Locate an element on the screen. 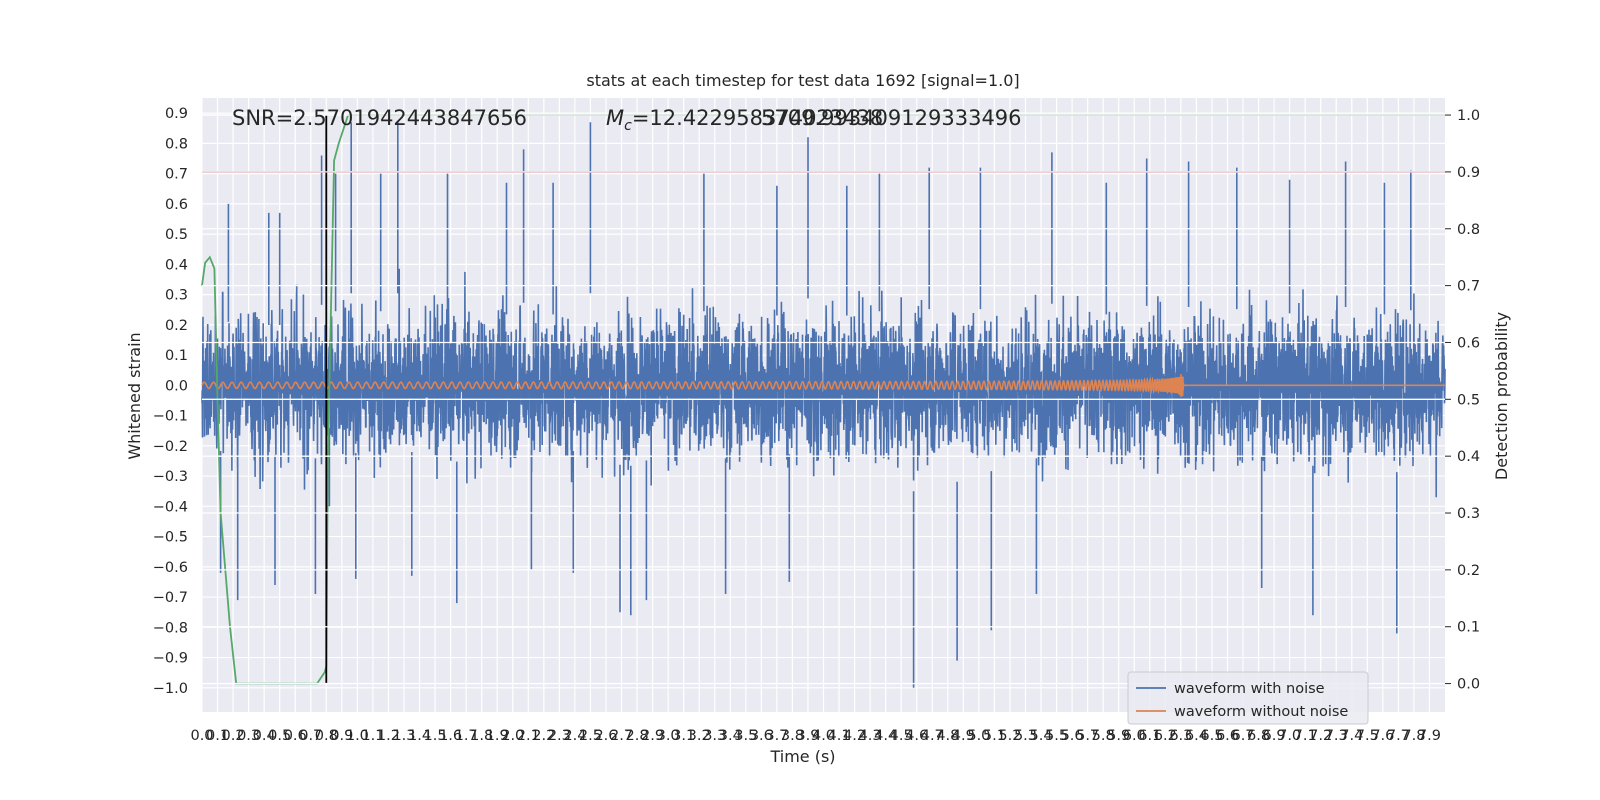 This screenshot has width=1600, height=800. y-left-tick-label: −1.0 is located at coordinates (170, 689).